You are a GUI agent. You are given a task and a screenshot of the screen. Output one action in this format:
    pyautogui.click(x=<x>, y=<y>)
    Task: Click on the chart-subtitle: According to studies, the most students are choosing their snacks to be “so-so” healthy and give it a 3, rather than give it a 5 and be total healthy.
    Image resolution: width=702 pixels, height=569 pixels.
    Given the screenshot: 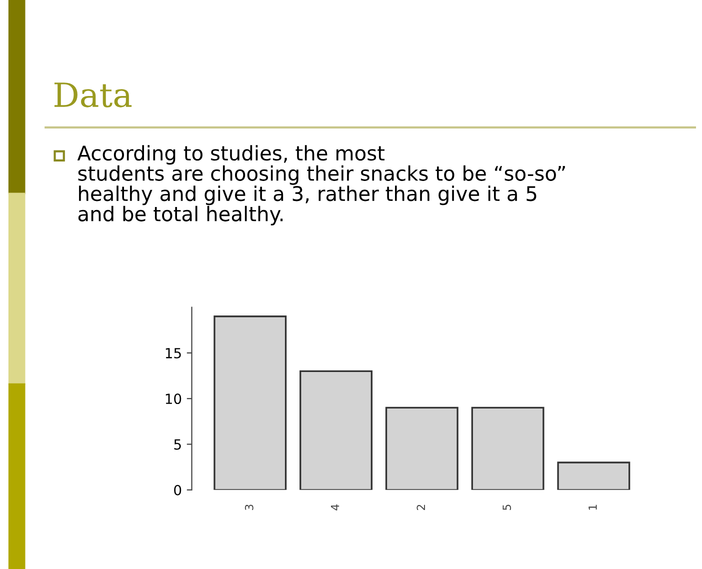 What is the action you would take?
    pyautogui.click(x=321, y=185)
    